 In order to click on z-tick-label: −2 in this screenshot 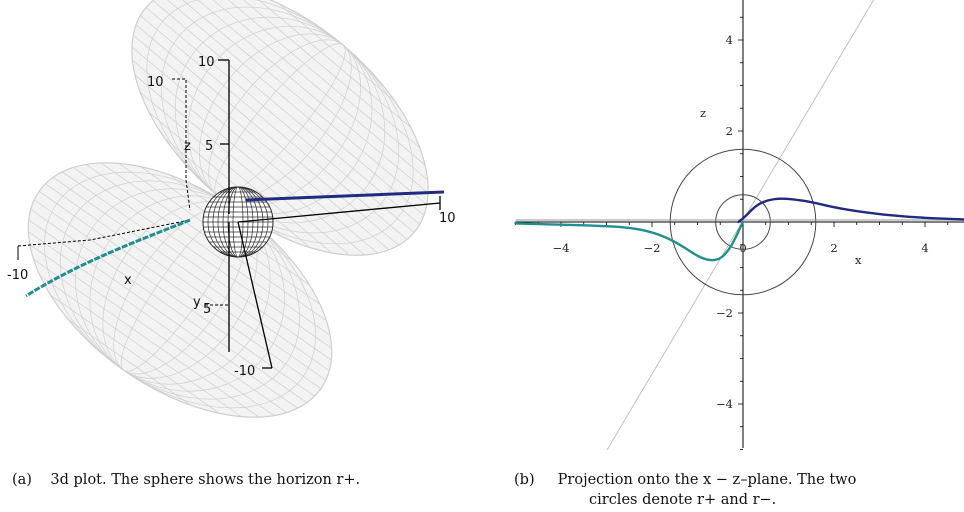, I will do `click(724, 313)`.